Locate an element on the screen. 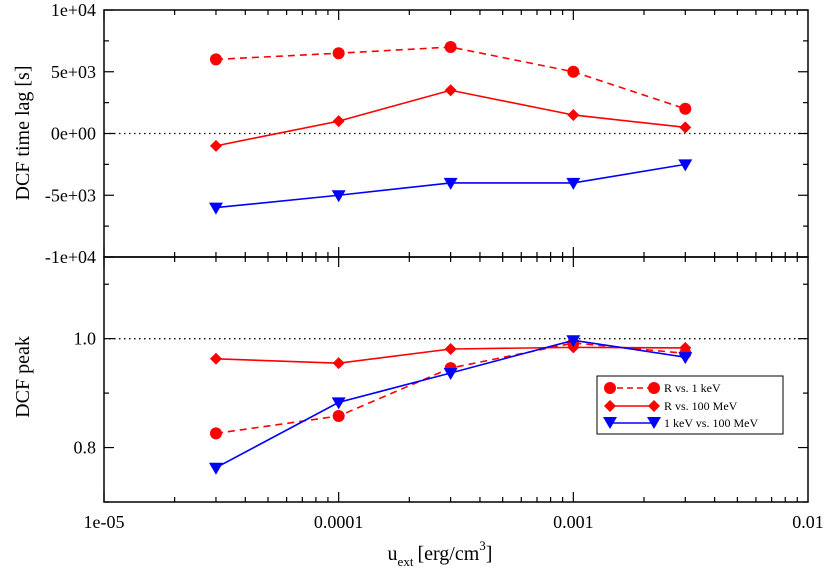 Image resolution: width=830 pixels, height=571 pixels. legend-item-1kev-vs-100mev: 1 keV vs. 100 MeV is located at coordinates (680, 423).